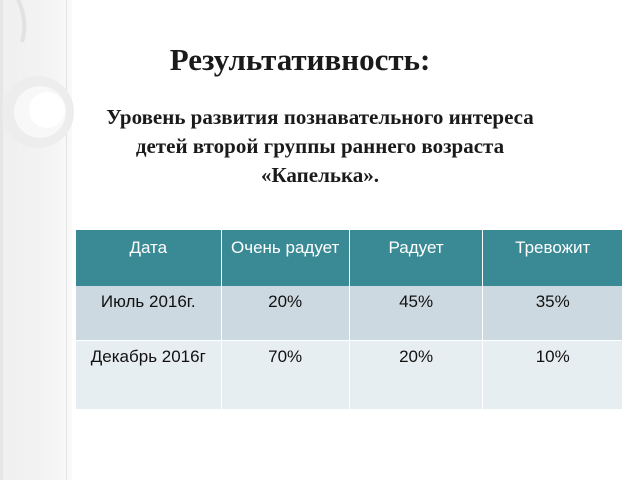 This screenshot has height=480, width=640. Describe the element at coordinates (319, 175) in the screenshot. I see `subtitle-line: «Капелька».` at that location.